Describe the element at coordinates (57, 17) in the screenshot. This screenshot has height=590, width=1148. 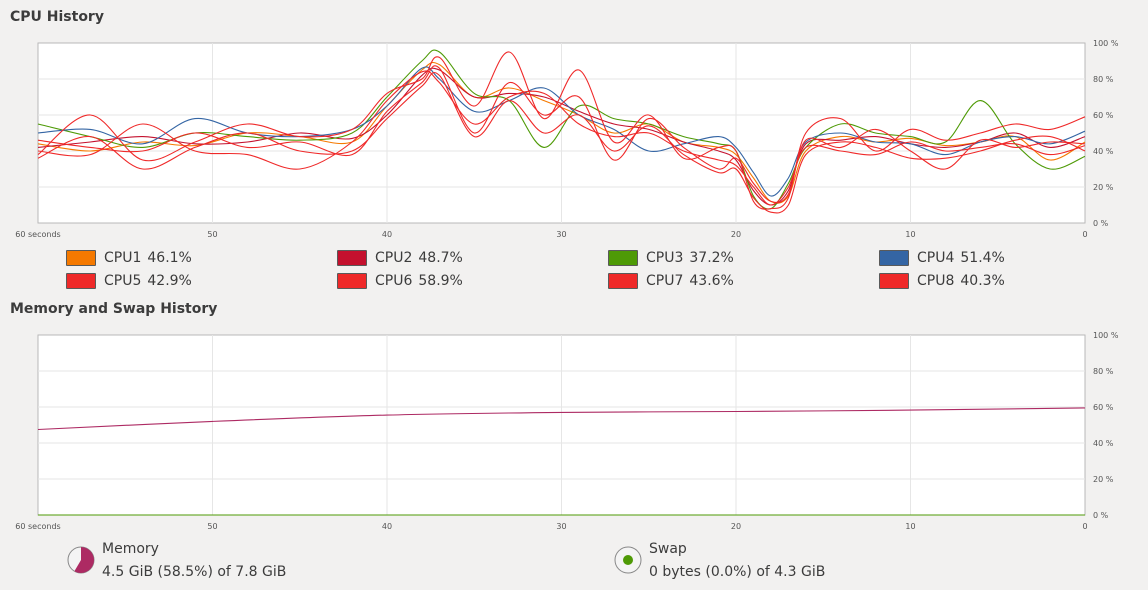
I see `cpu-history-title: CPU History` at that location.